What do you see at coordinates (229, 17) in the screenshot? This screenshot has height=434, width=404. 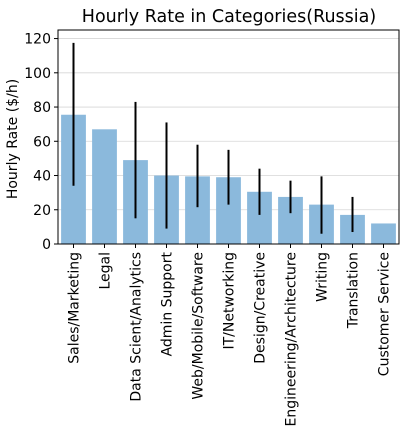 I see `chart-title: Hourly Rate in Categories(Russia)` at bounding box center [229, 17].